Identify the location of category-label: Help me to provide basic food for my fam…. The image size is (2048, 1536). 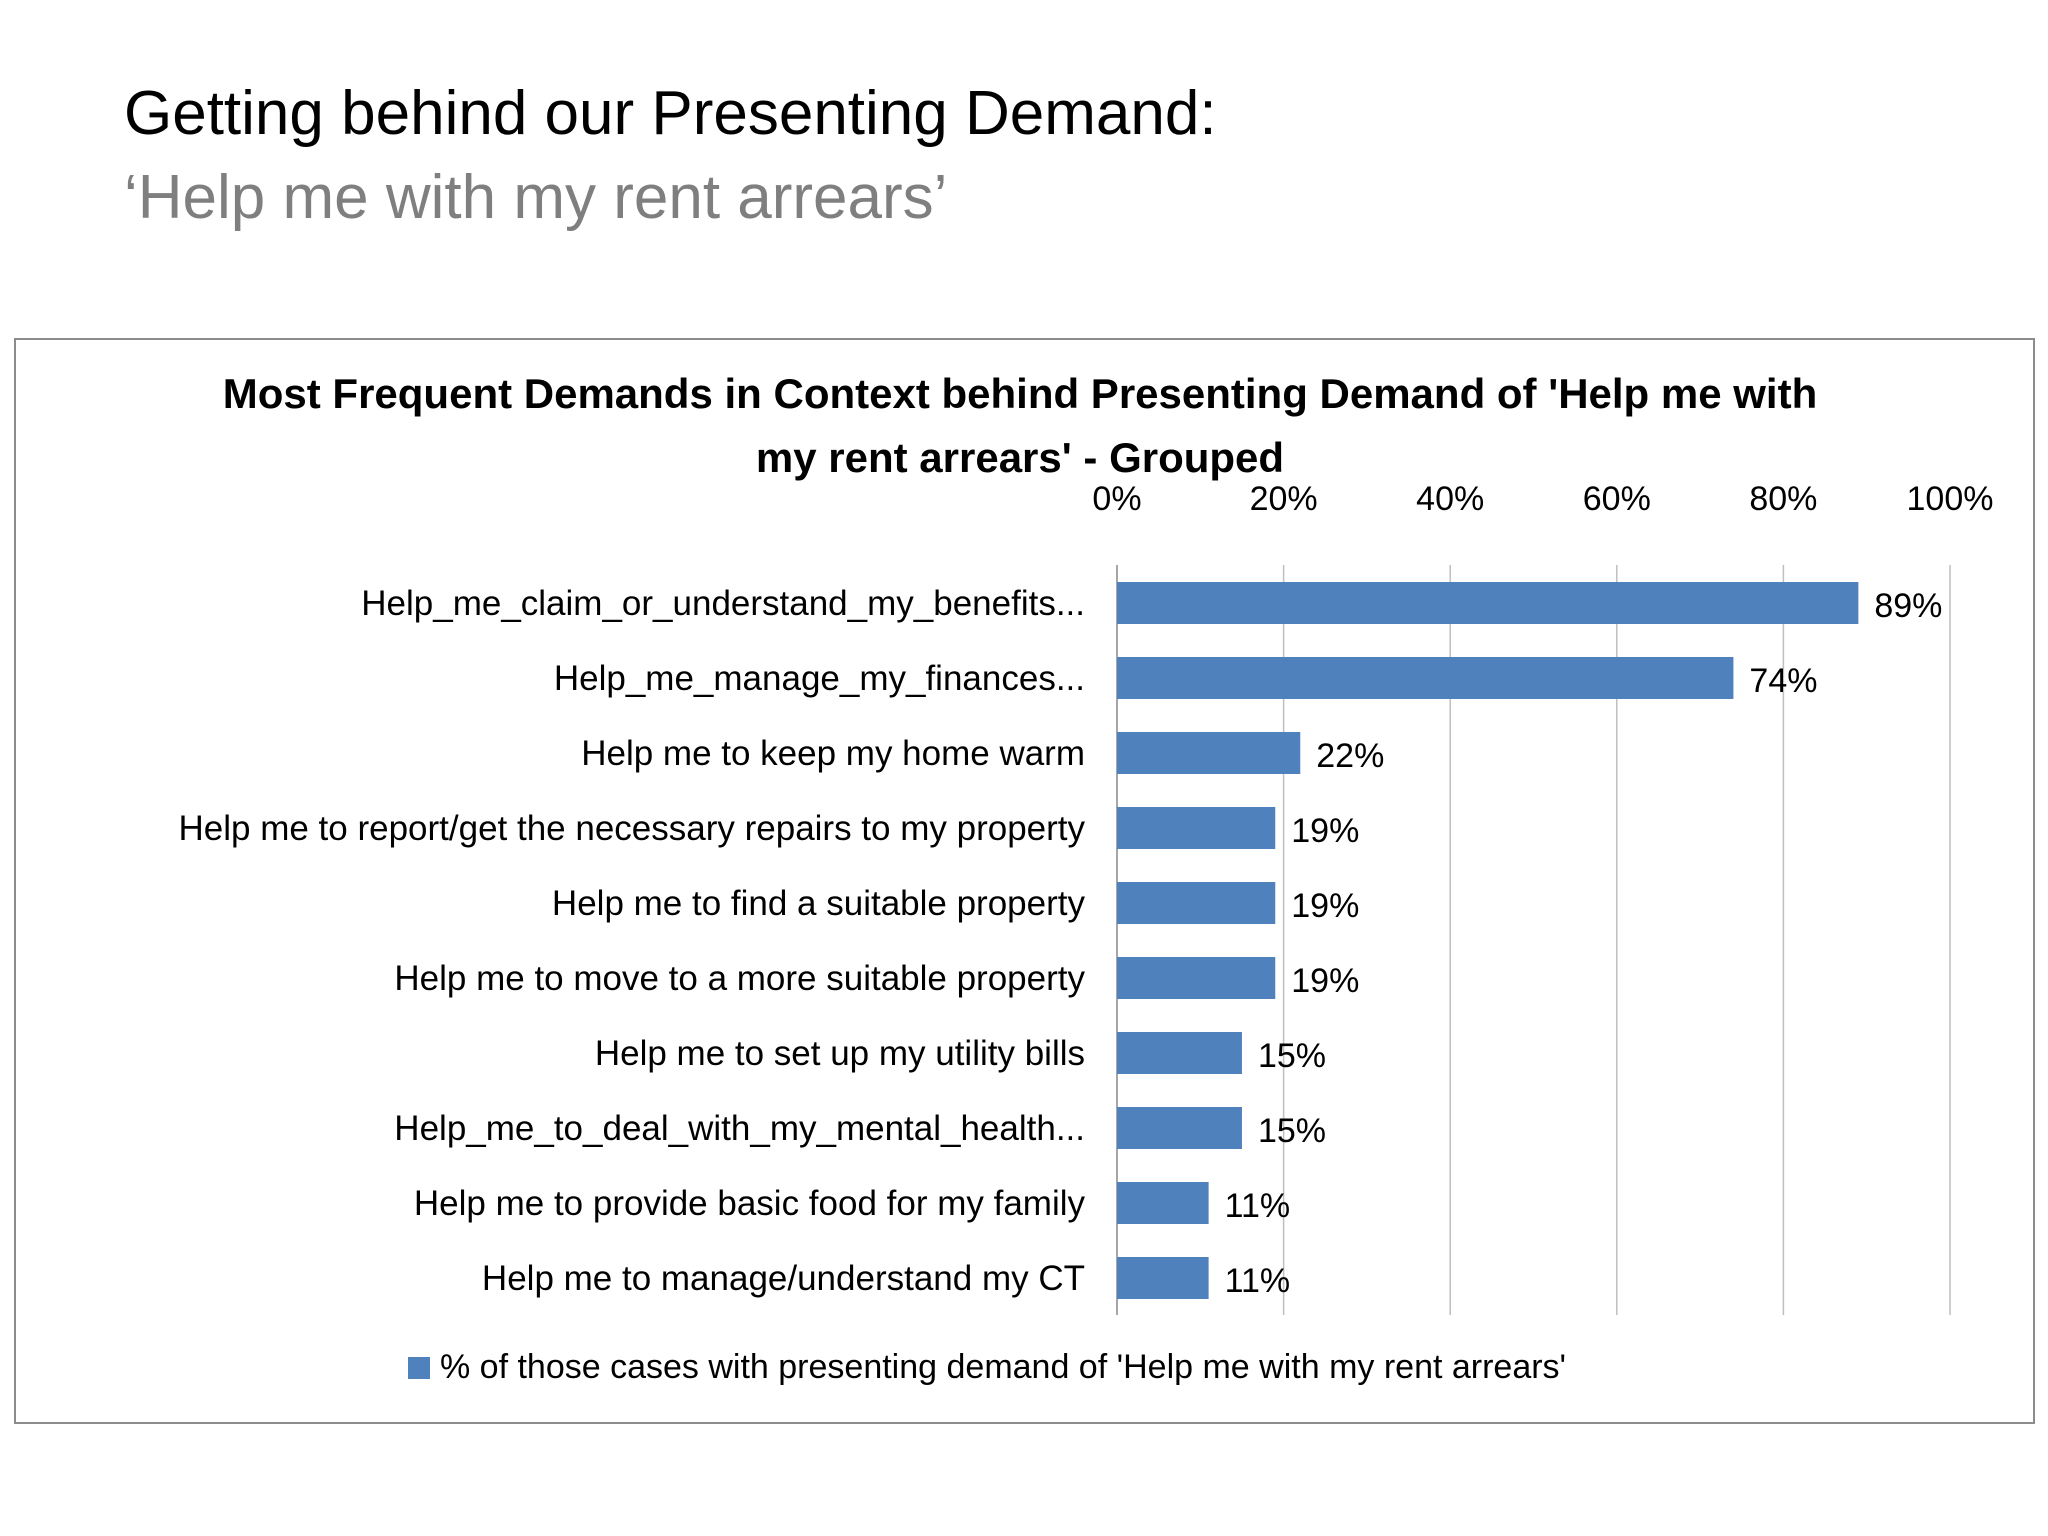
(750, 1203).